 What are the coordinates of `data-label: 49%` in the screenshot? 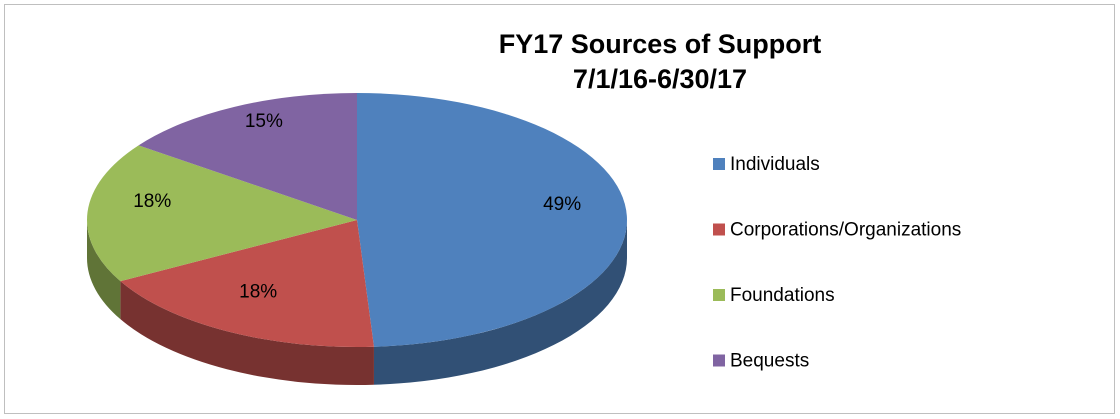 It's located at (562, 204).